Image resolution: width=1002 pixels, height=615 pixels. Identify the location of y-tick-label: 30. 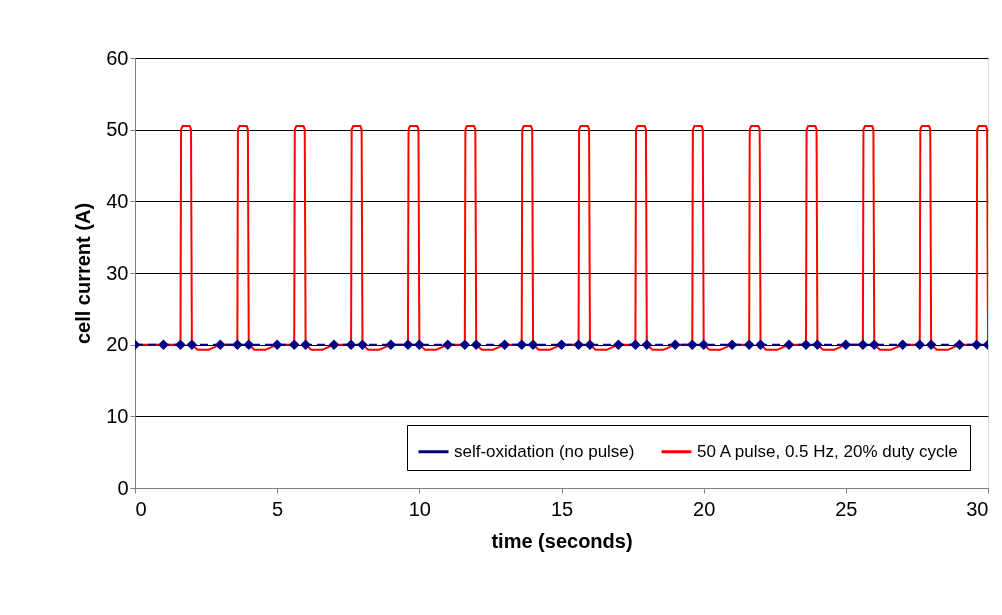
(117, 272).